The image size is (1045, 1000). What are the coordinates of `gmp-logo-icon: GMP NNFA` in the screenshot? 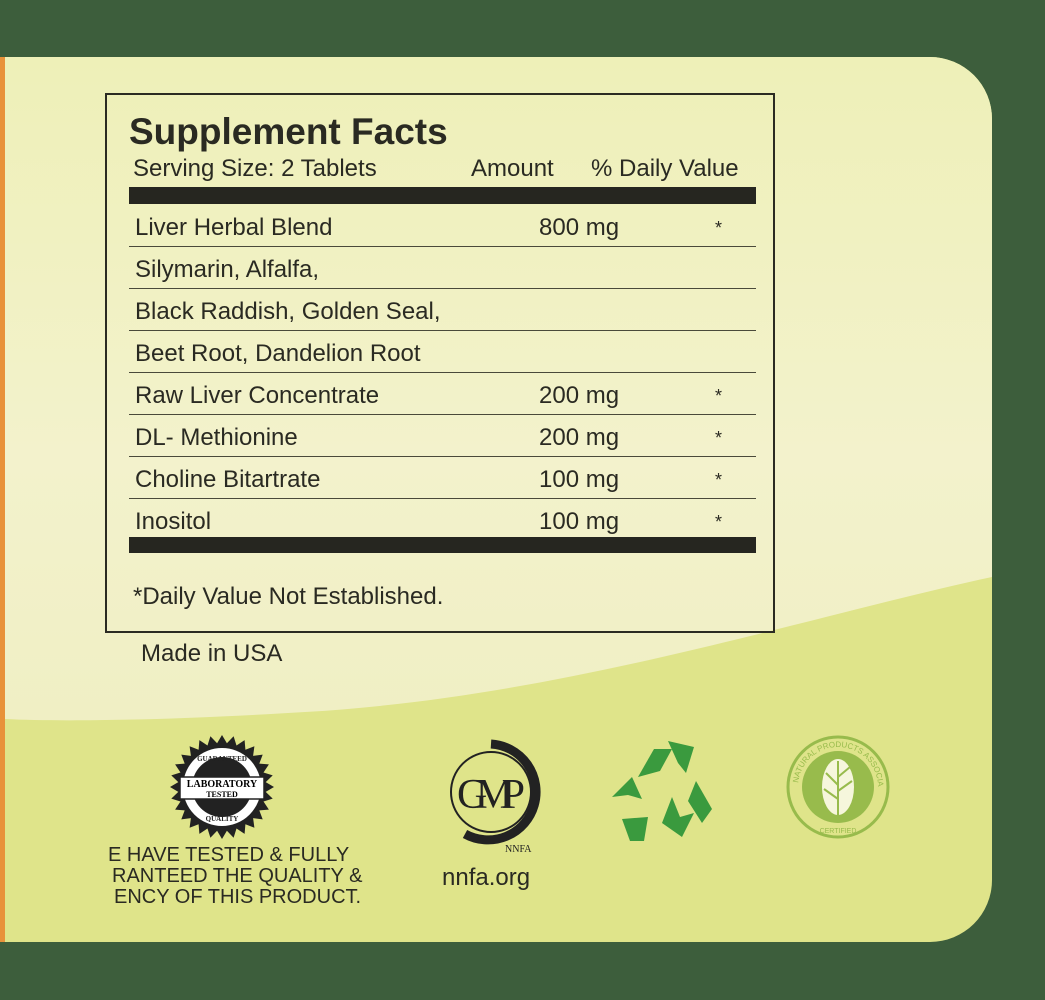 It's located at (495, 797).